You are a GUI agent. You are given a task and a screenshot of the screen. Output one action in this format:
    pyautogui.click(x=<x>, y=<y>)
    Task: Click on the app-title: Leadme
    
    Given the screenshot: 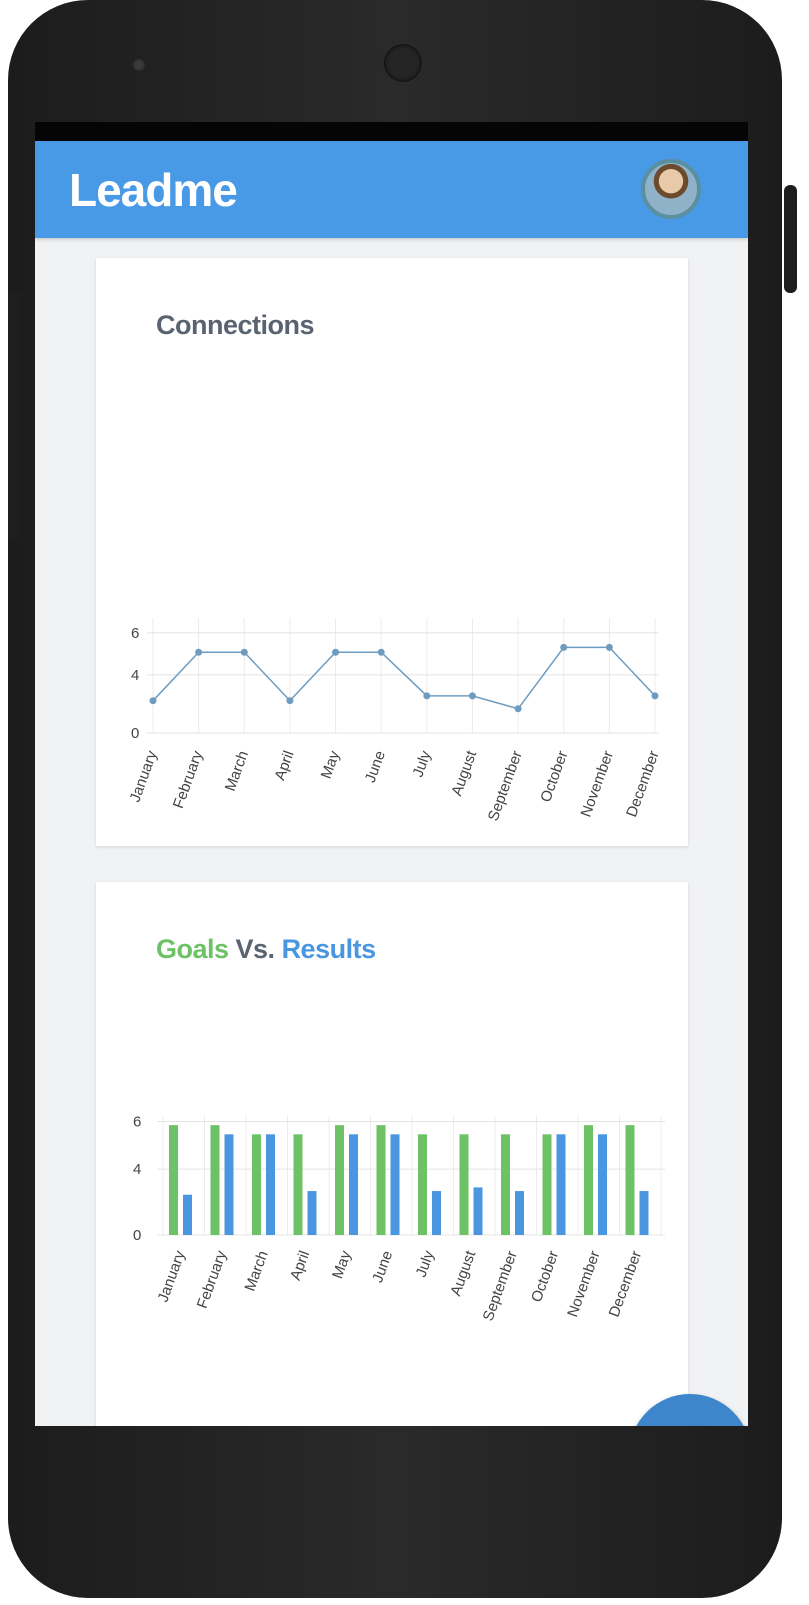 What is the action you would take?
    pyautogui.click(x=153, y=190)
    